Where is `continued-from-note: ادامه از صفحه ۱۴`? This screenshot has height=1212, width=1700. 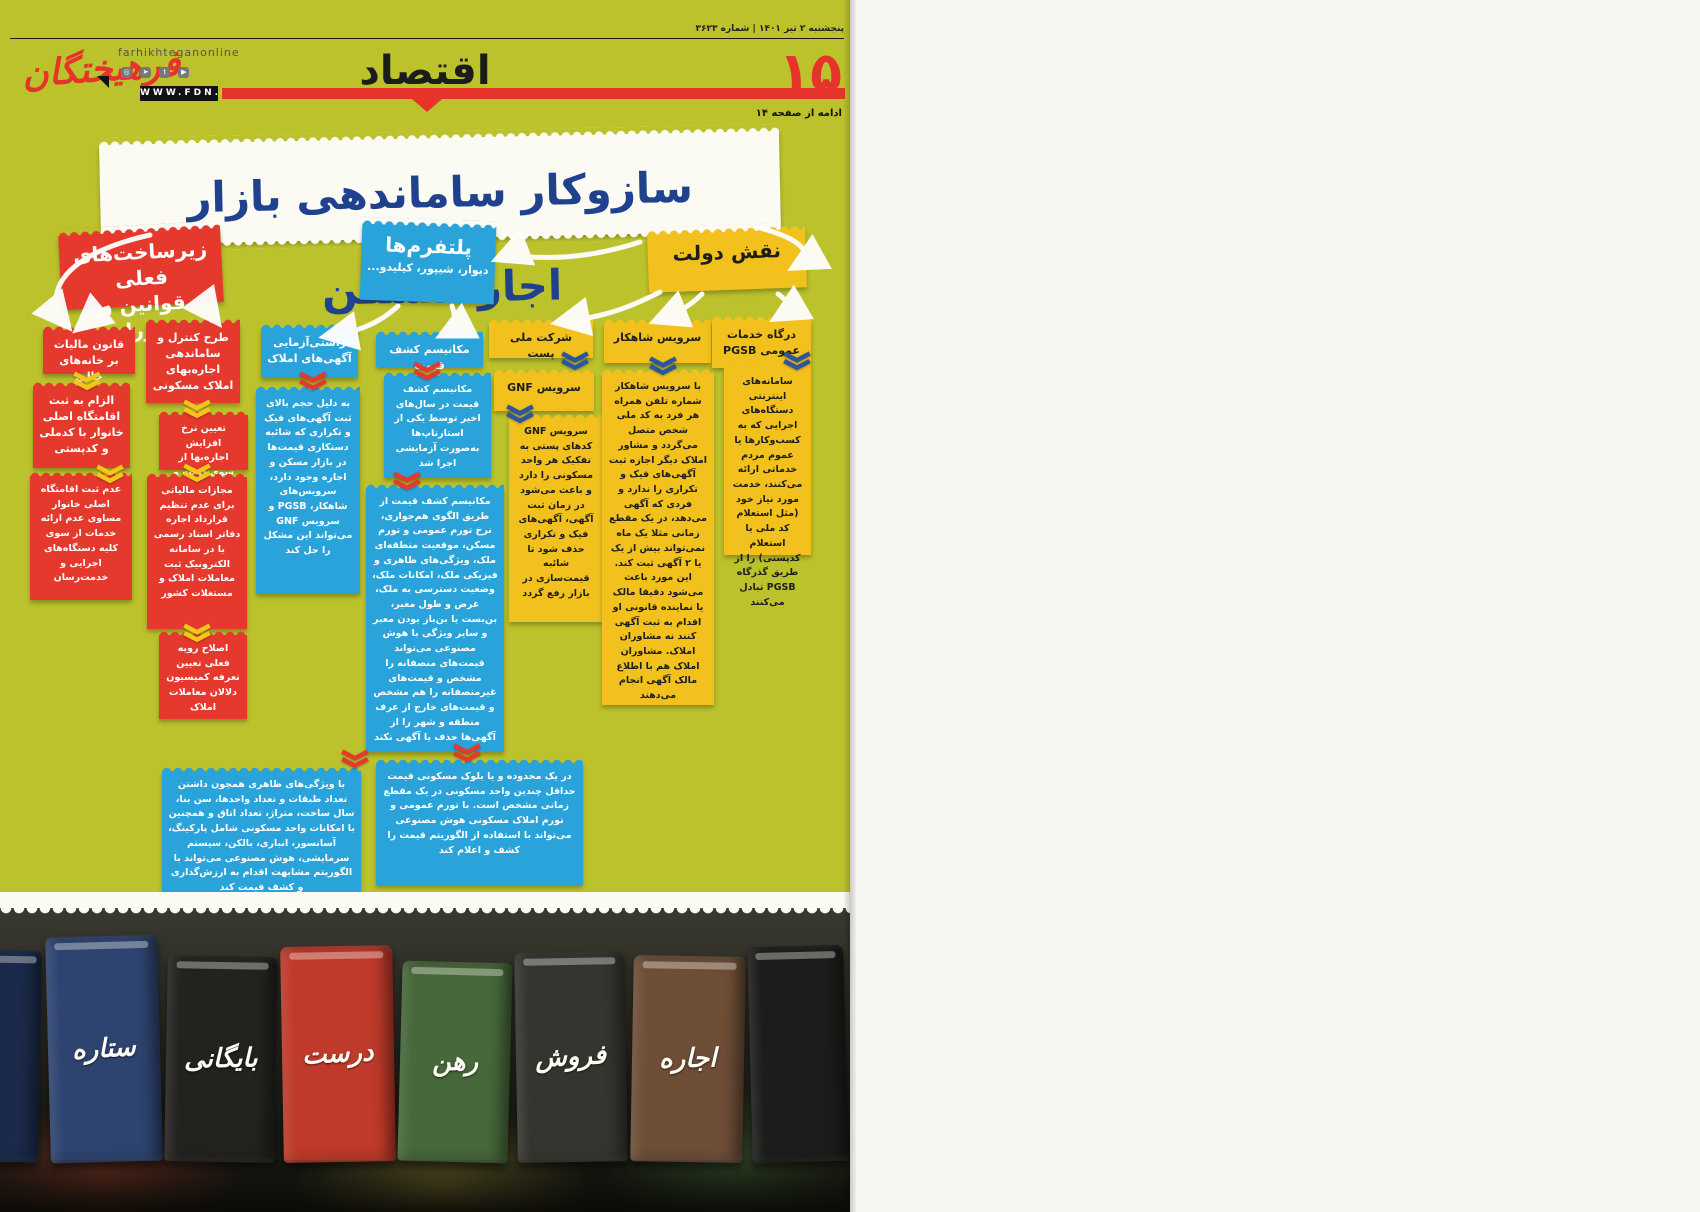
continued-from-note: ادامه از صفحه ۱۴ is located at coordinates (798, 113).